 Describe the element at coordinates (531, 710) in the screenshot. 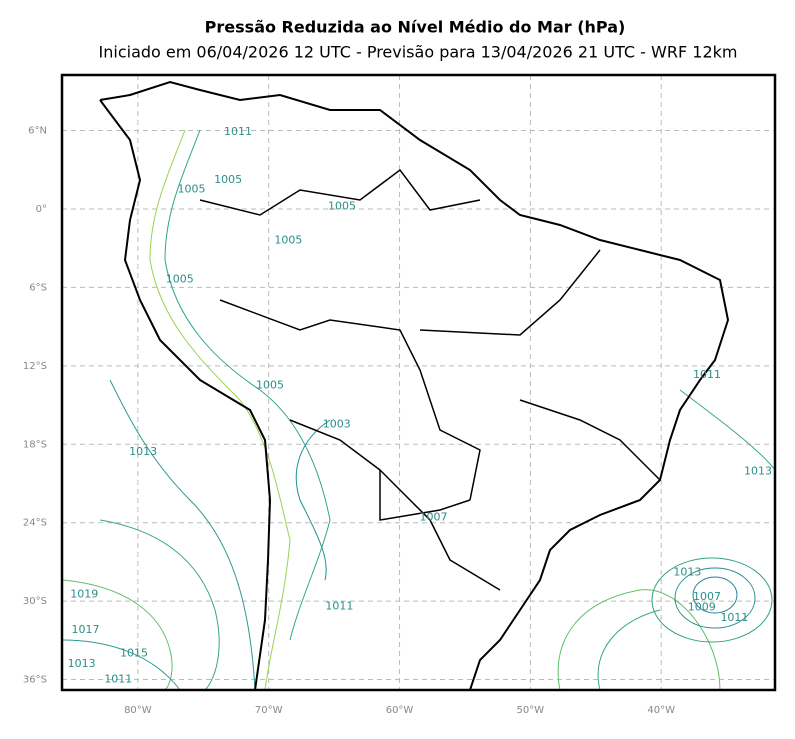

I see `lon-tick-label: 50°W` at that location.